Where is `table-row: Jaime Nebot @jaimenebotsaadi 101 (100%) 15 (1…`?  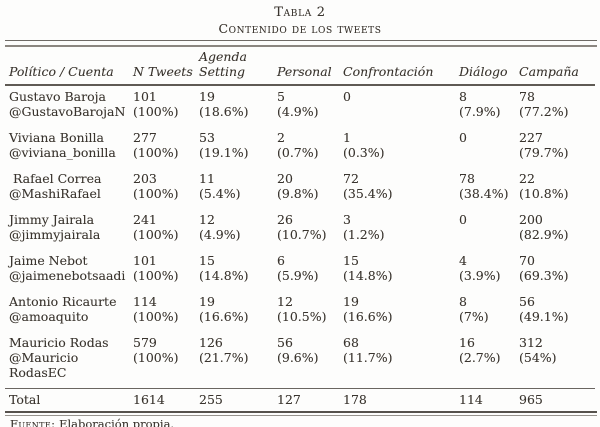
table-row: Jaime Nebot @jaimenebotsaadi 101 (100%) 15 (1… is located at coordinates (300, 270).